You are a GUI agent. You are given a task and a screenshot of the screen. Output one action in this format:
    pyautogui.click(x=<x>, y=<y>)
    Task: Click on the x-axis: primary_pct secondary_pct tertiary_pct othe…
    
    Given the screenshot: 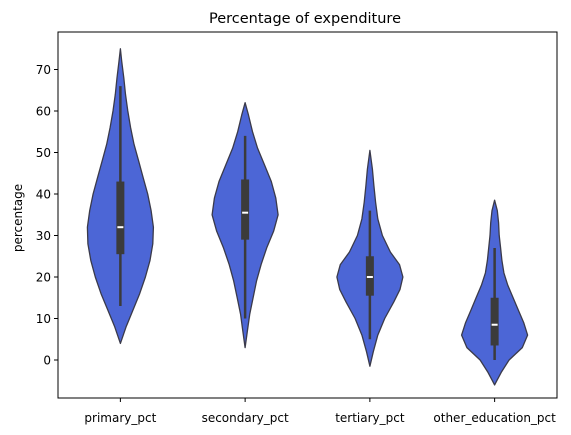 What is the action you would take?
    pyautogui.click(x=320, y=411)
    